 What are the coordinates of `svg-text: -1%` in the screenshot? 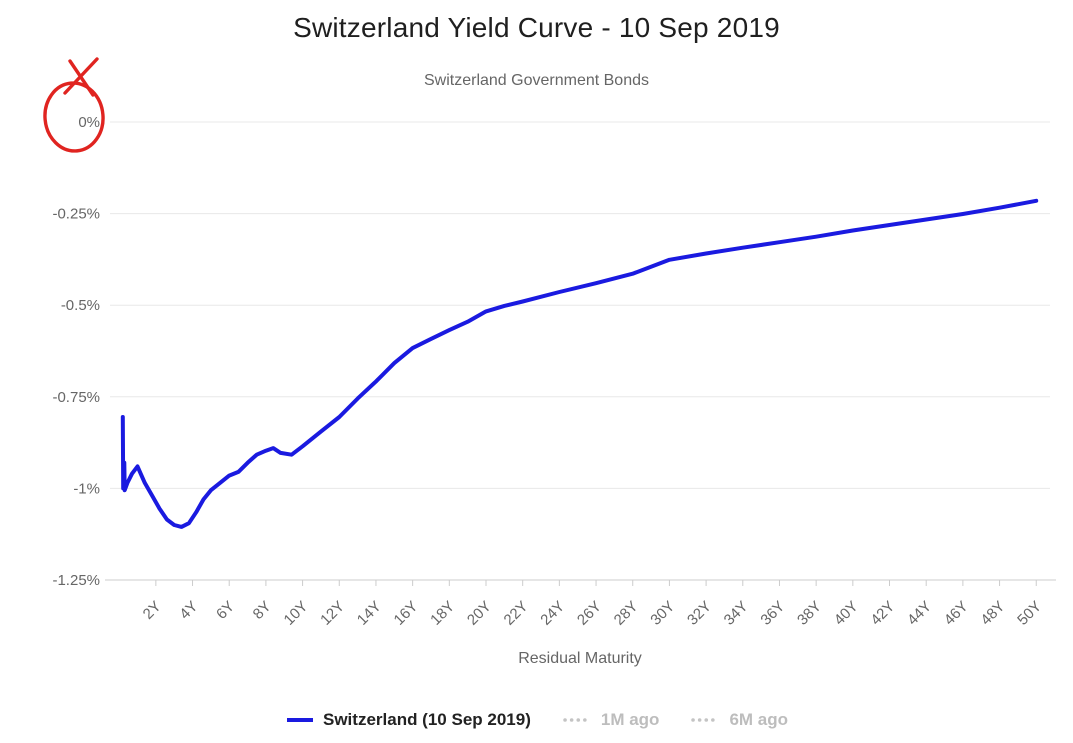 It's located at (86, 488).